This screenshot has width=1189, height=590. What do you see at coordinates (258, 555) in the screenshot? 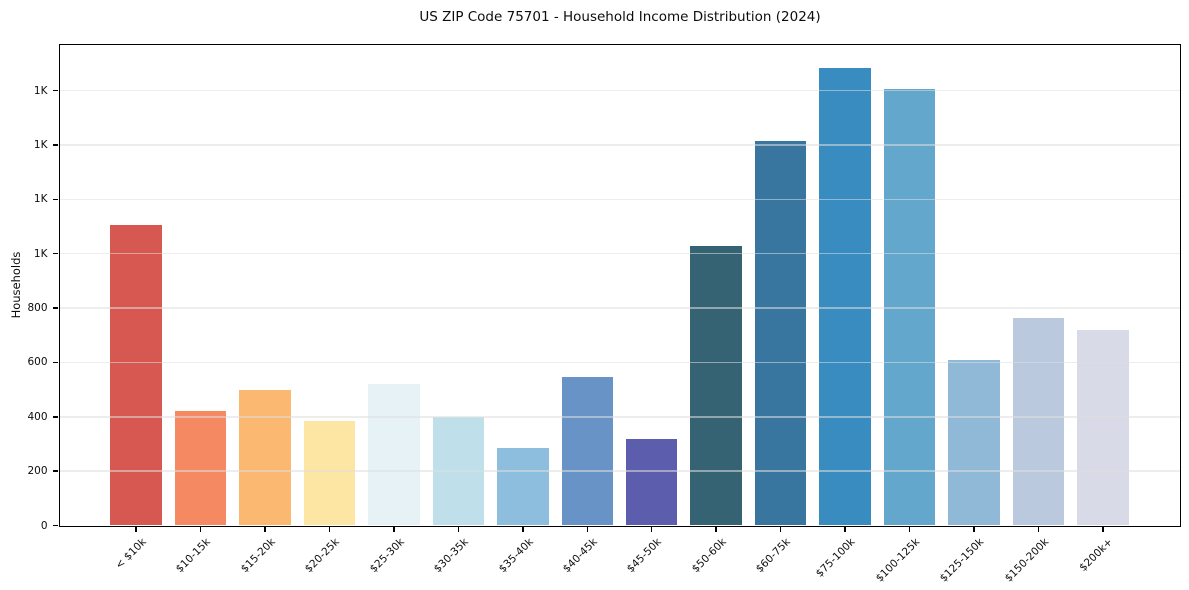
I see `x-tick-label: $15-20k` at bounding box center [258, 555].